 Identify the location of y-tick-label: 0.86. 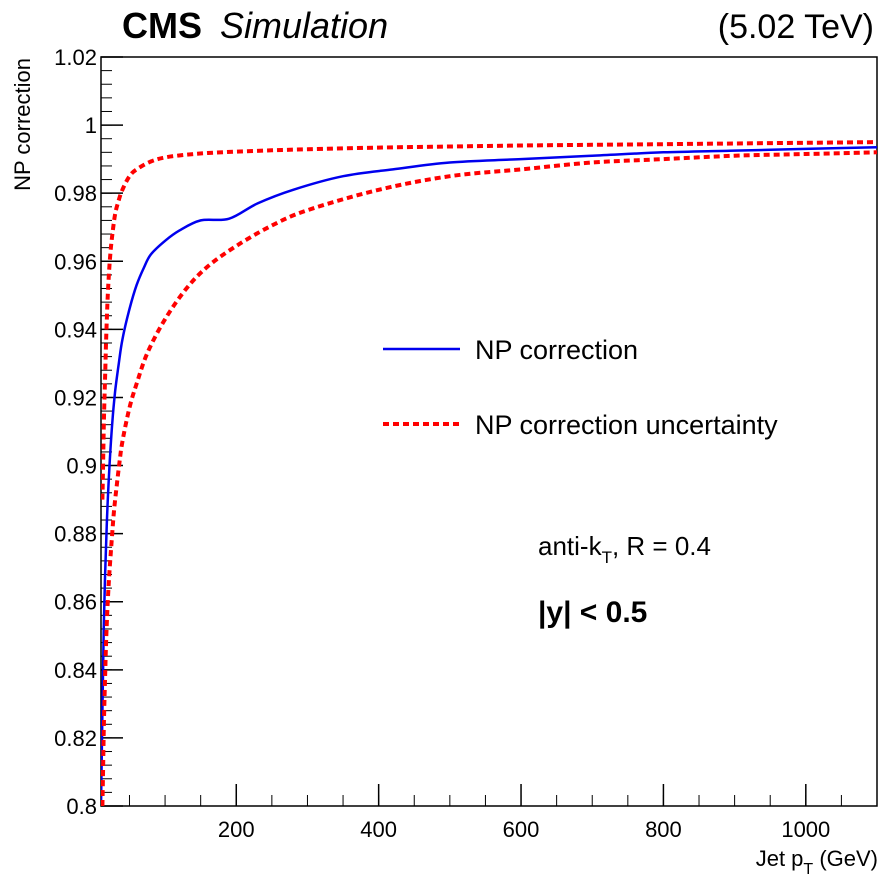
(75, 602).